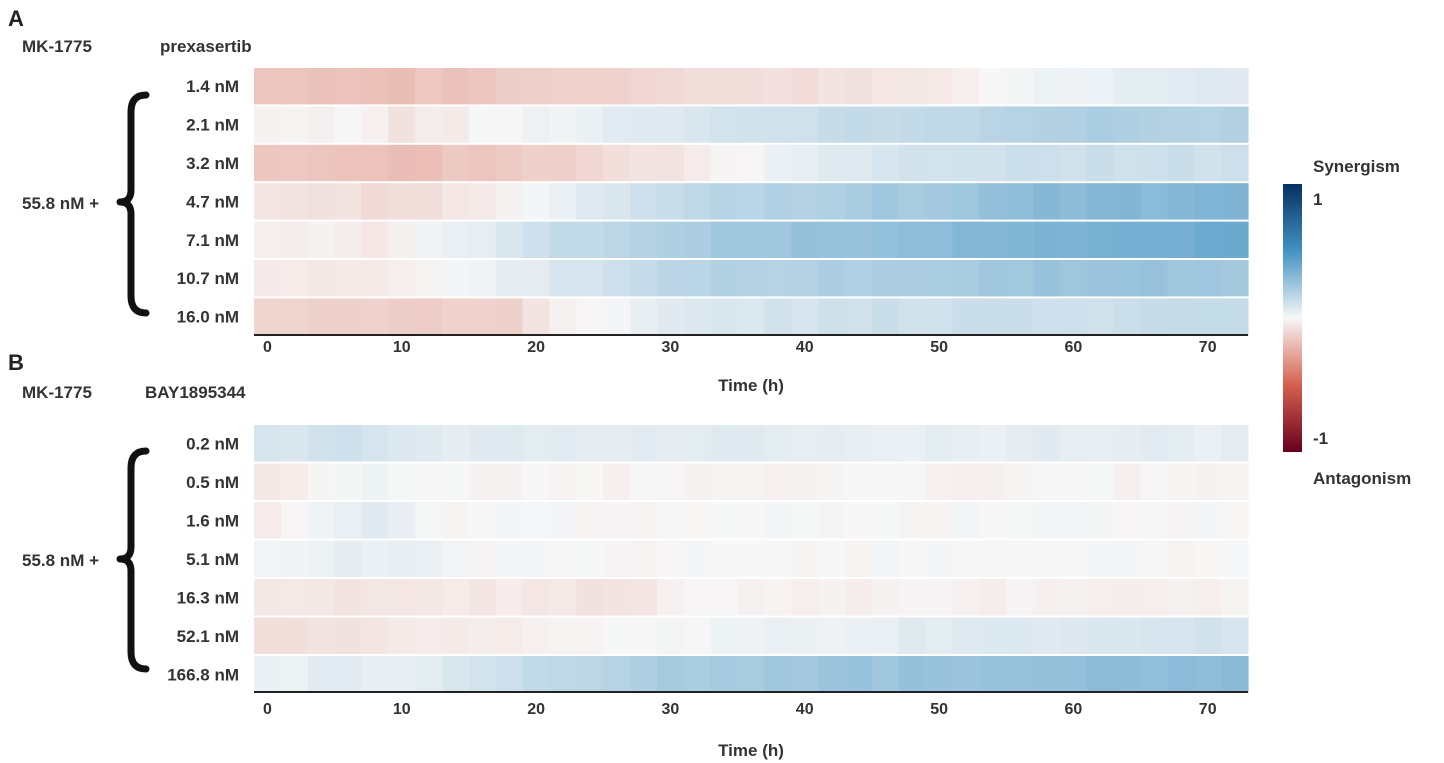  What do you see at coordinates (212, 443) in the screenshot?
I see `row-label: 0.2 nM` at bounding box center [212, 443].